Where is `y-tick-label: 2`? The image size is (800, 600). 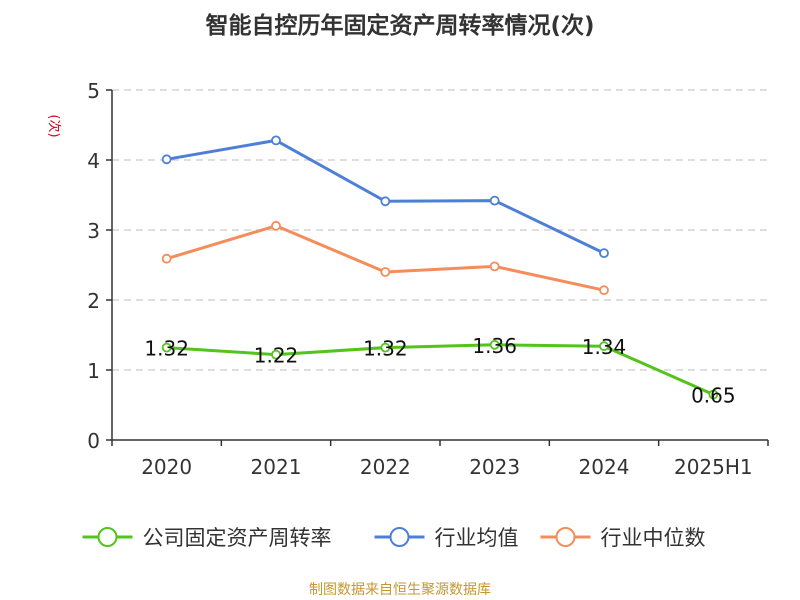 y-tick-label: 2 is located at coordinates (93, 301).